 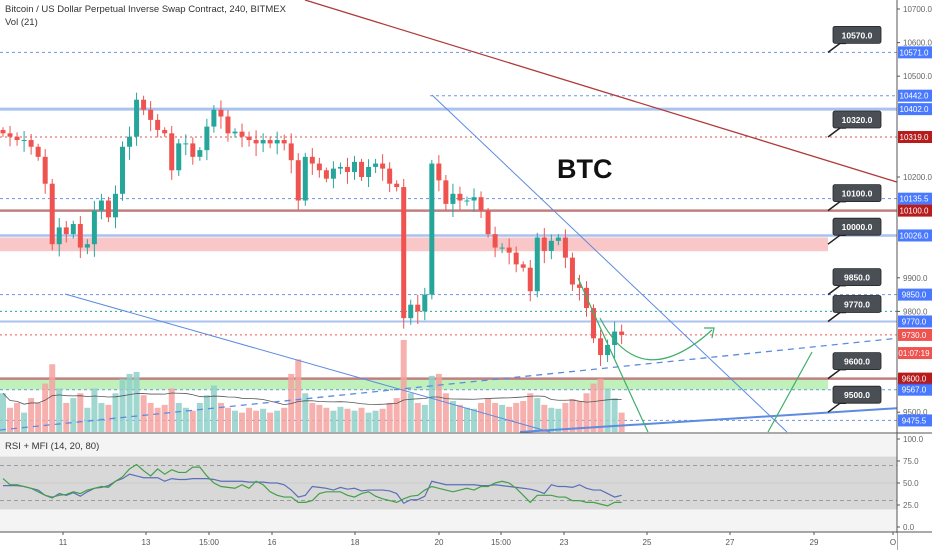 I want to click on price-tick-label: 10600.0, so click(x=917, y=43).